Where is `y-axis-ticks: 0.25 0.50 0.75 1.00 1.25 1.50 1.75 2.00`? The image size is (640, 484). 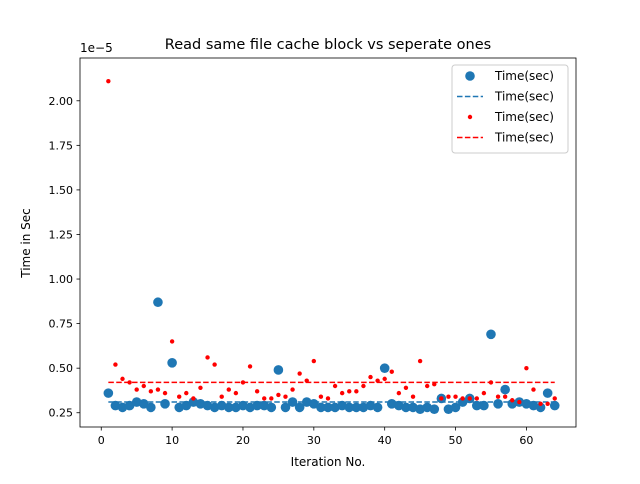
y-axis-ticks: 0.25 0.50 0.75 1.00 1.25 1.50 1.75 2.00 is located at coordinates (64, 257).